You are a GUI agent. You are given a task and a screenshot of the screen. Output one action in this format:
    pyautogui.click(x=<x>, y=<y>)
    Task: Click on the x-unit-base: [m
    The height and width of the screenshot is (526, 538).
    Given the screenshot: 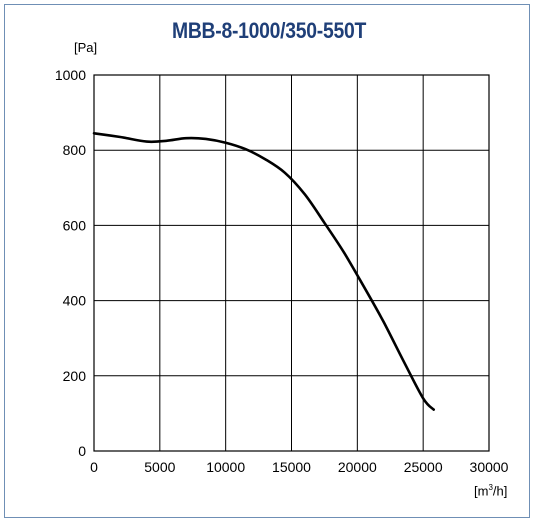 What is the action you would take?
    pyautogui.click(x=481, y=491)
    